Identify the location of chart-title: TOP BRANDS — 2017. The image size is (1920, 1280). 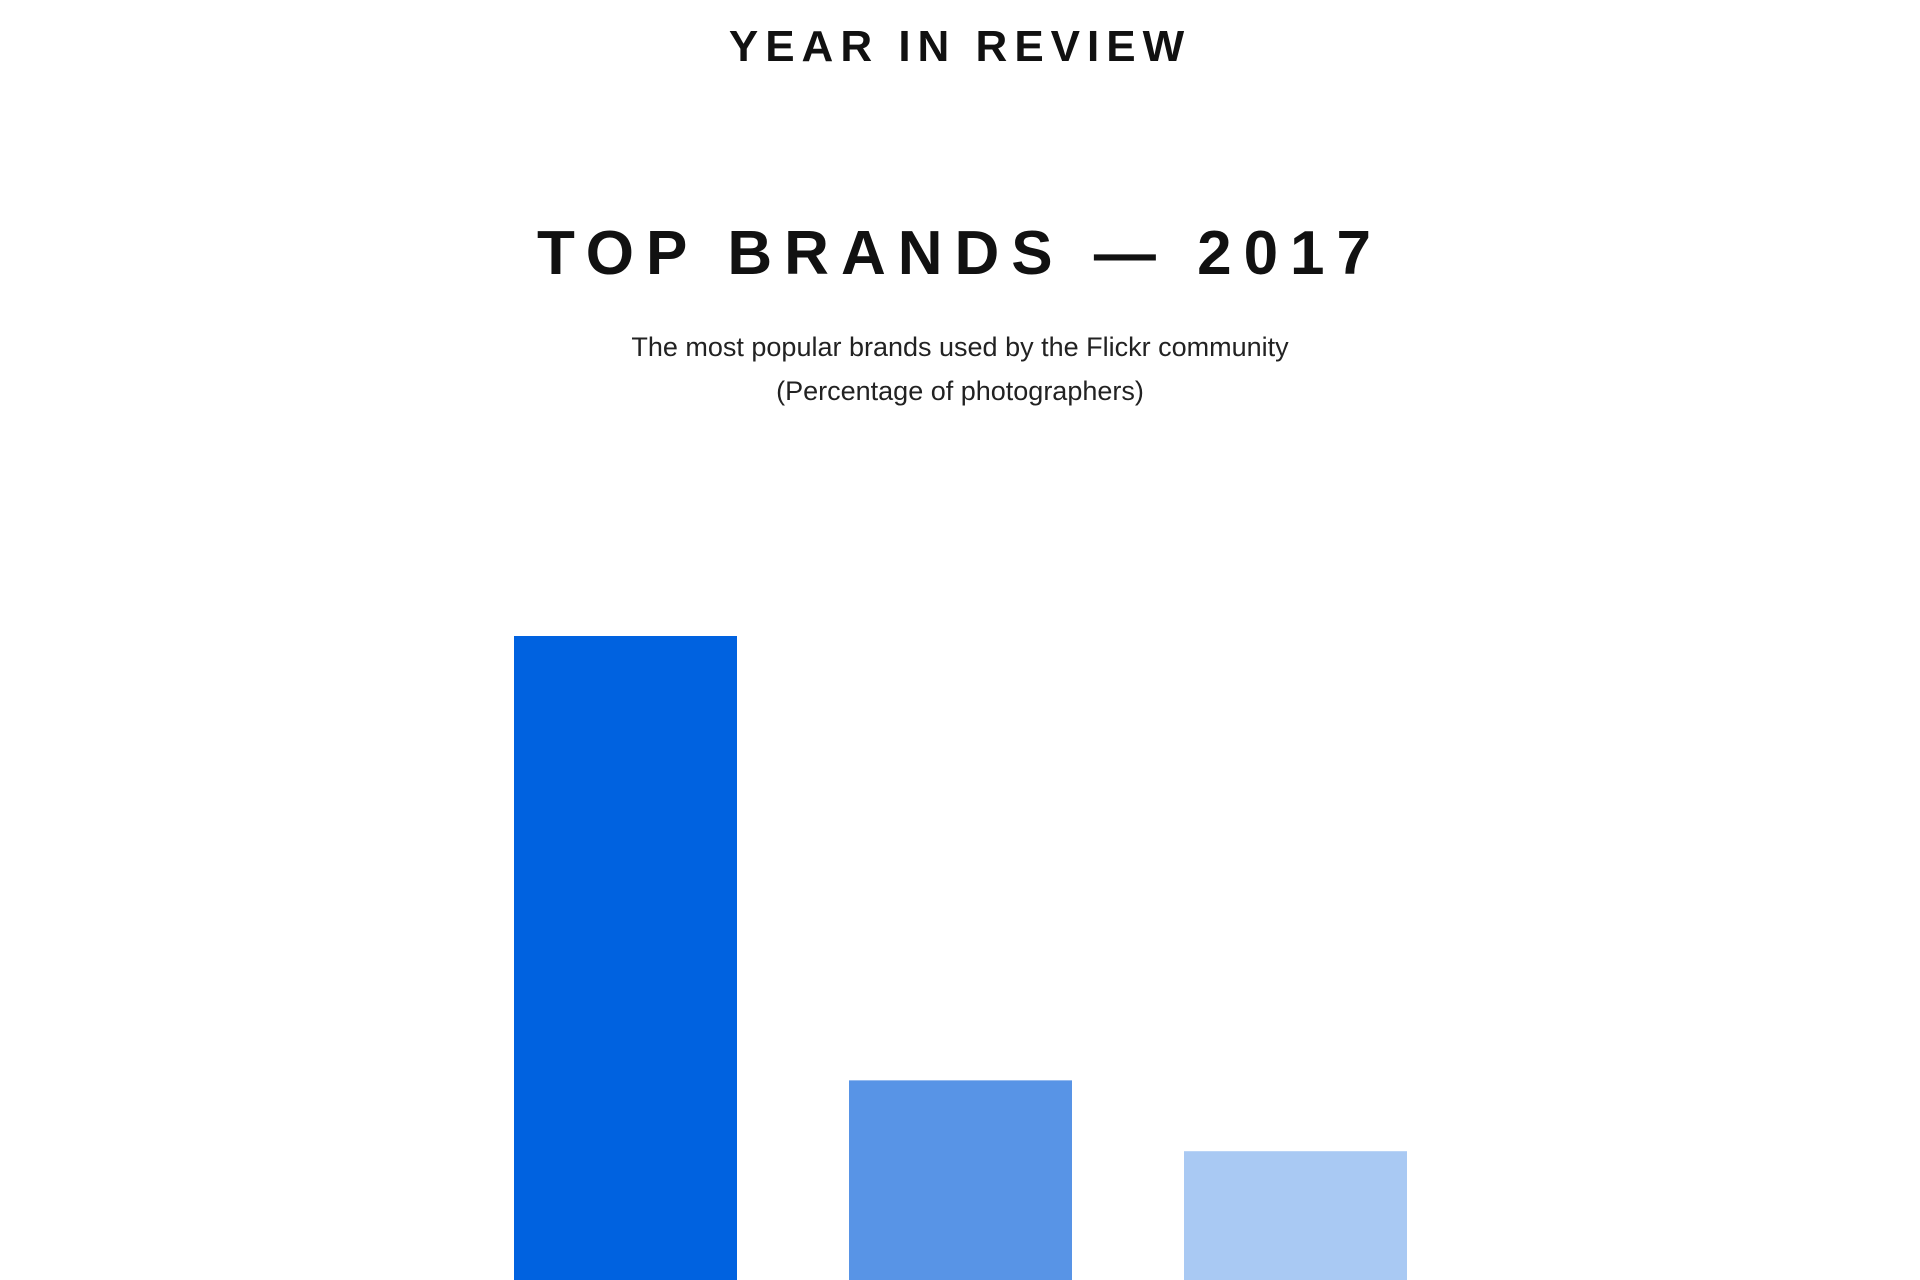
(960, 253).